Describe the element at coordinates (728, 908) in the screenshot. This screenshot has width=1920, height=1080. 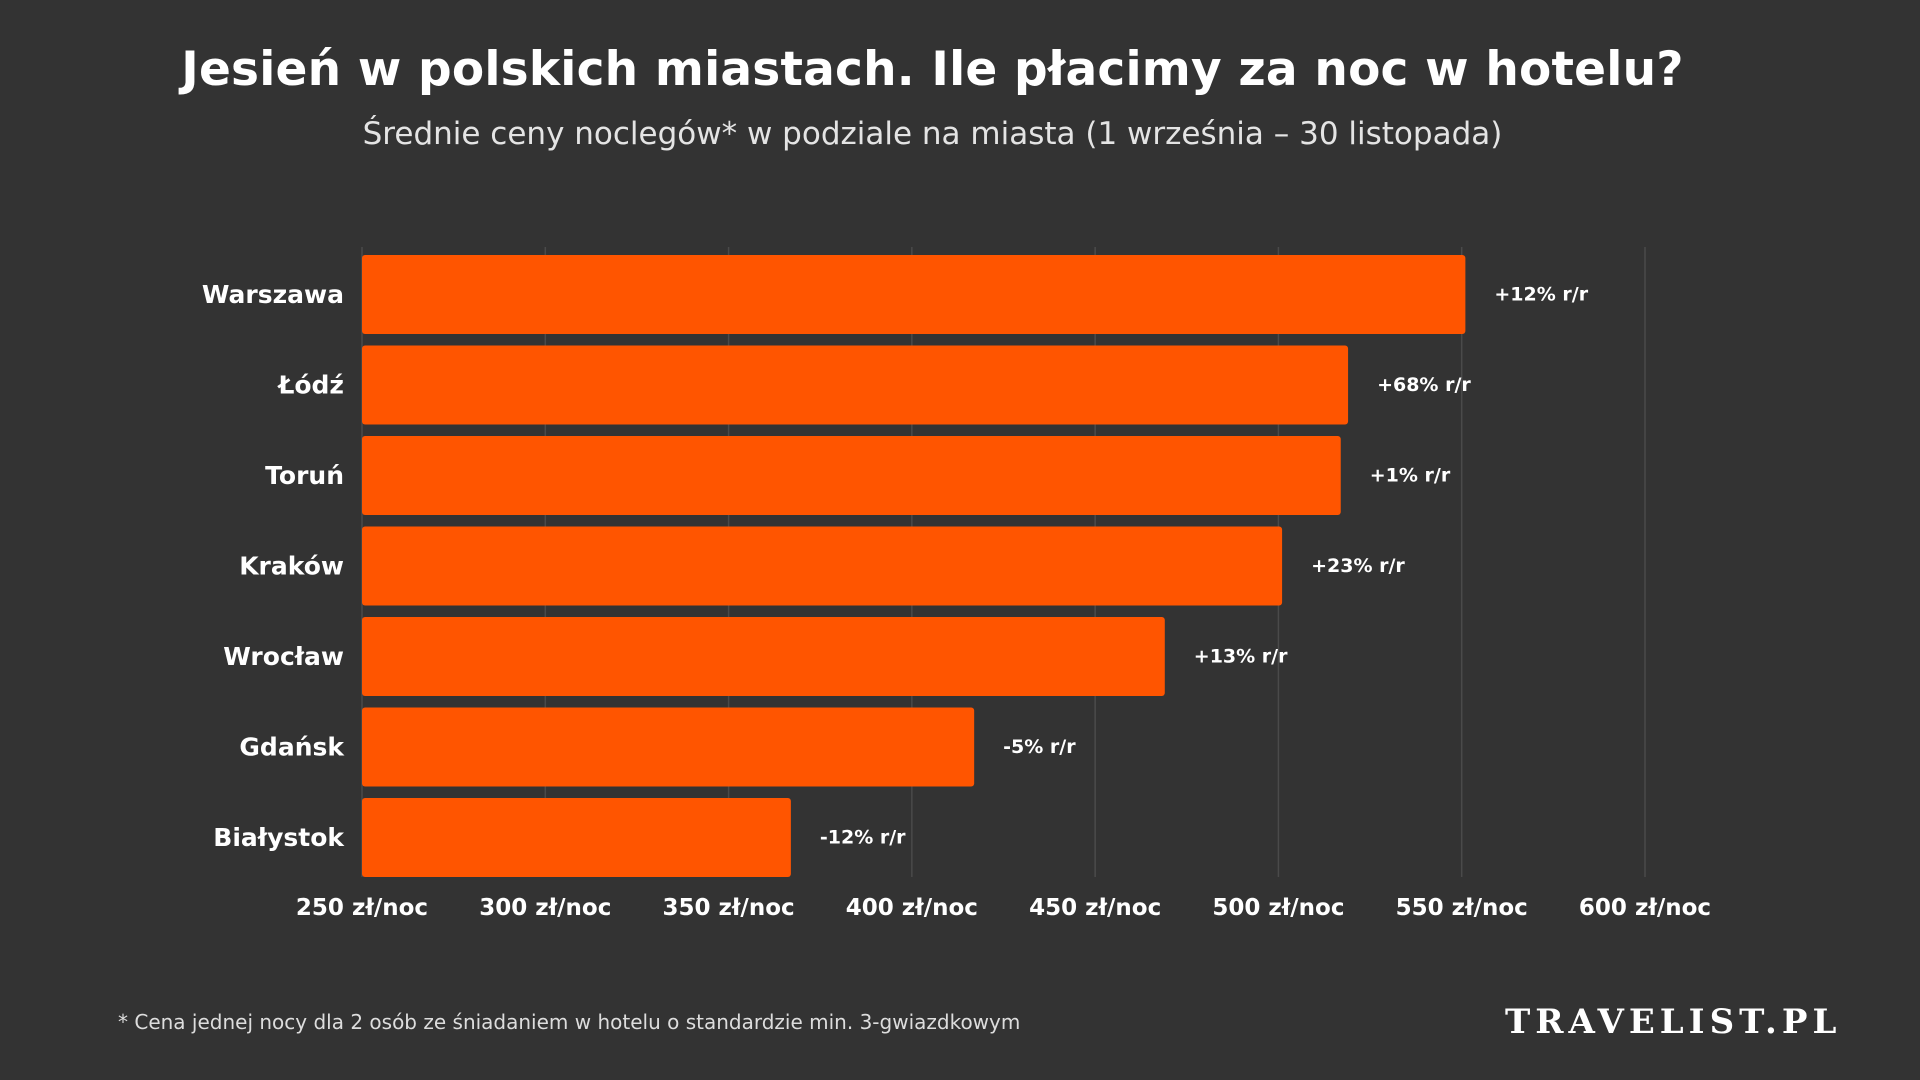
I see `x-tick-label: 350 zł/noc` at that location.